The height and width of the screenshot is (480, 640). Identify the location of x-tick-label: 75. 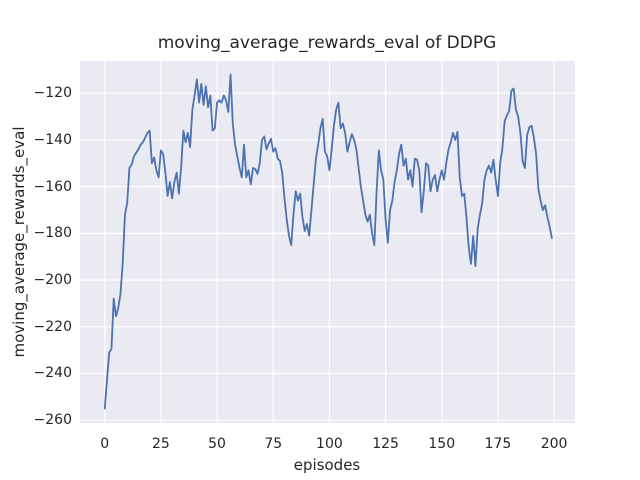
(273, 444).